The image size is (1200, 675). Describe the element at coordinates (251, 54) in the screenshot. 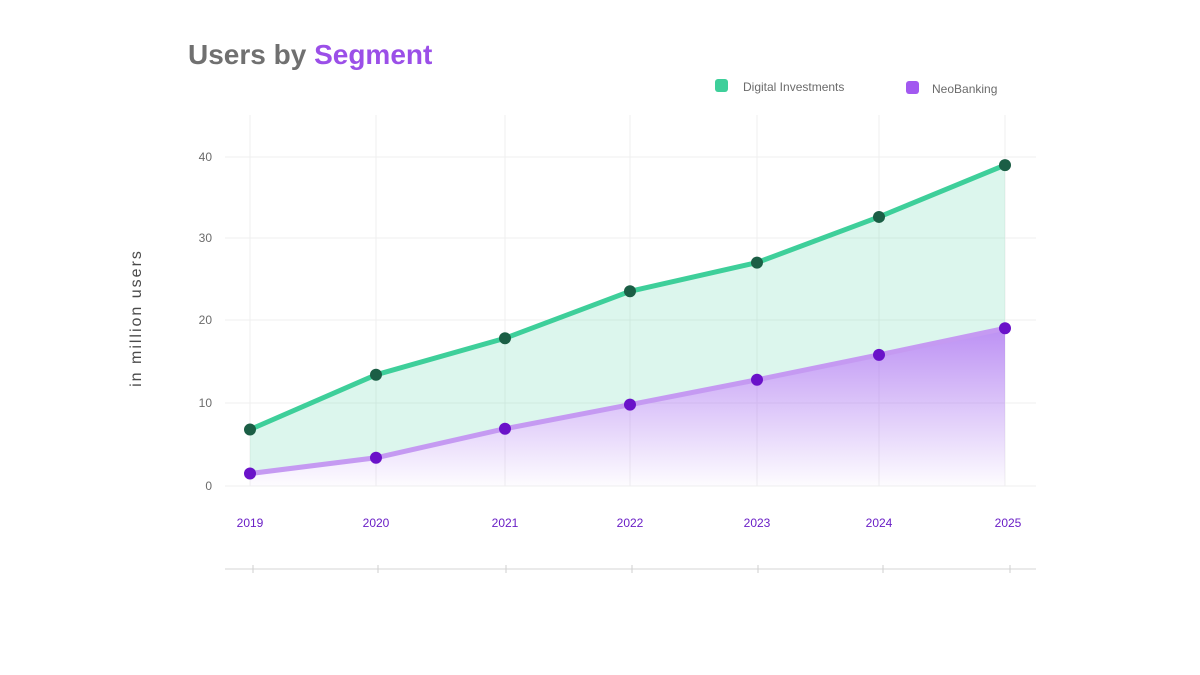

I see `chart-title-part1: Users by` at that location.